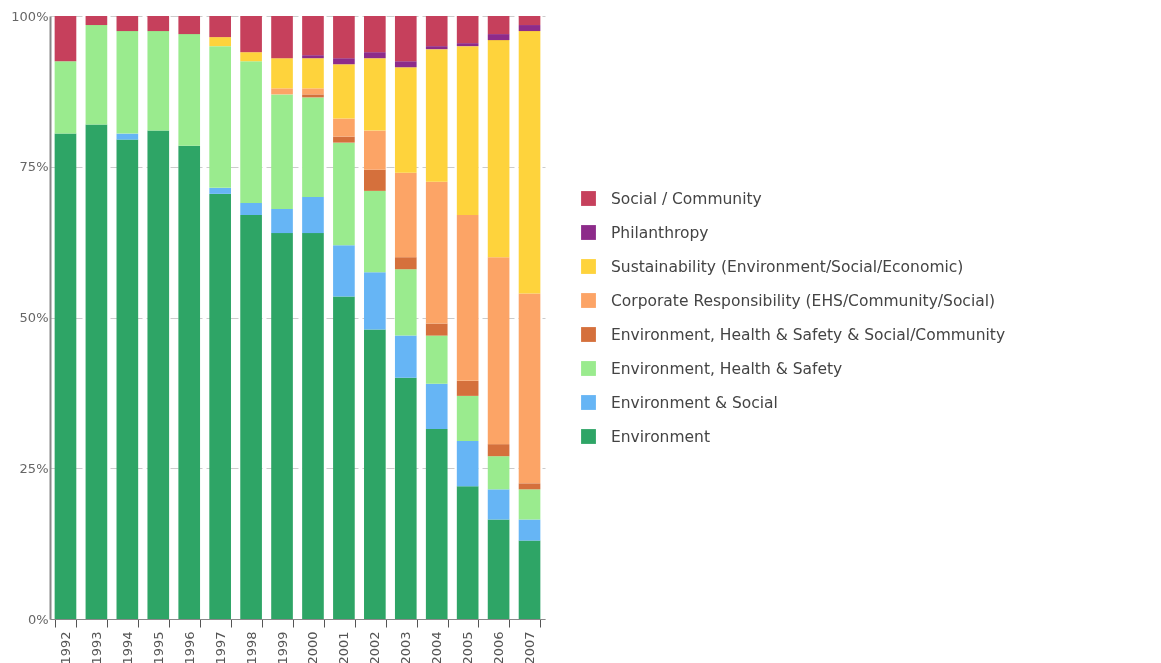 This screenshot has height=663, width=1161. I want to click on x-tick-label: 2006, so click(499, 647).